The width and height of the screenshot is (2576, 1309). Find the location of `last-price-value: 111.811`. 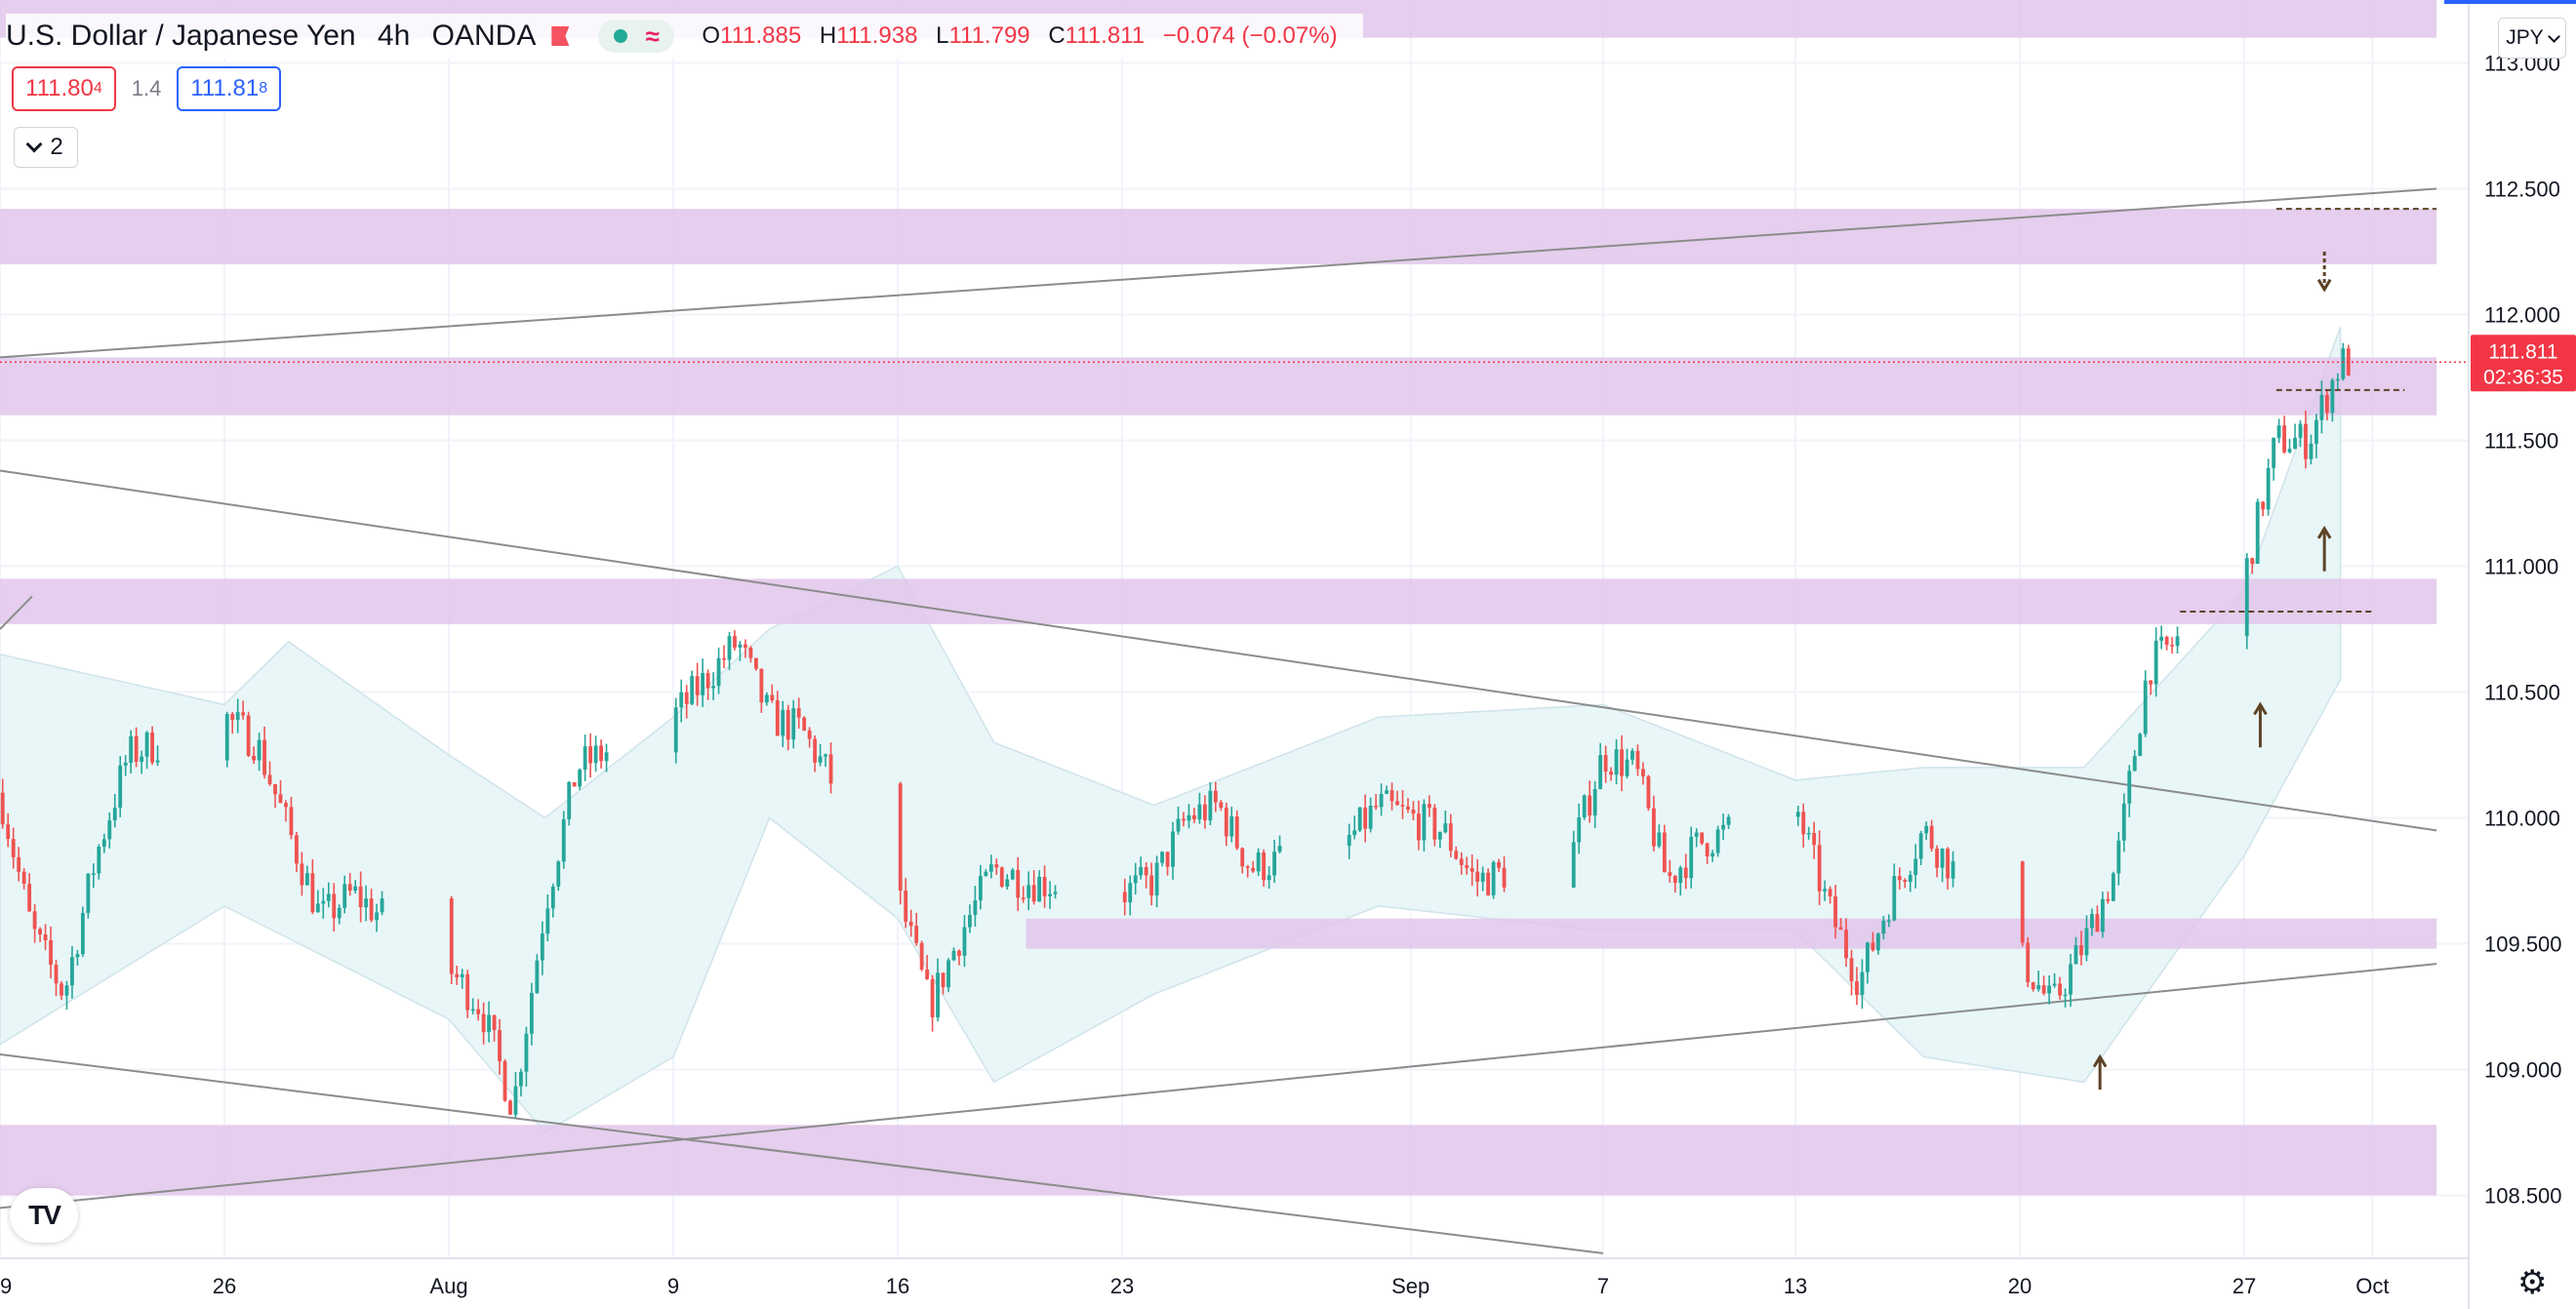

last-price-value: 111.811 is located at coordinates (2522, 351).